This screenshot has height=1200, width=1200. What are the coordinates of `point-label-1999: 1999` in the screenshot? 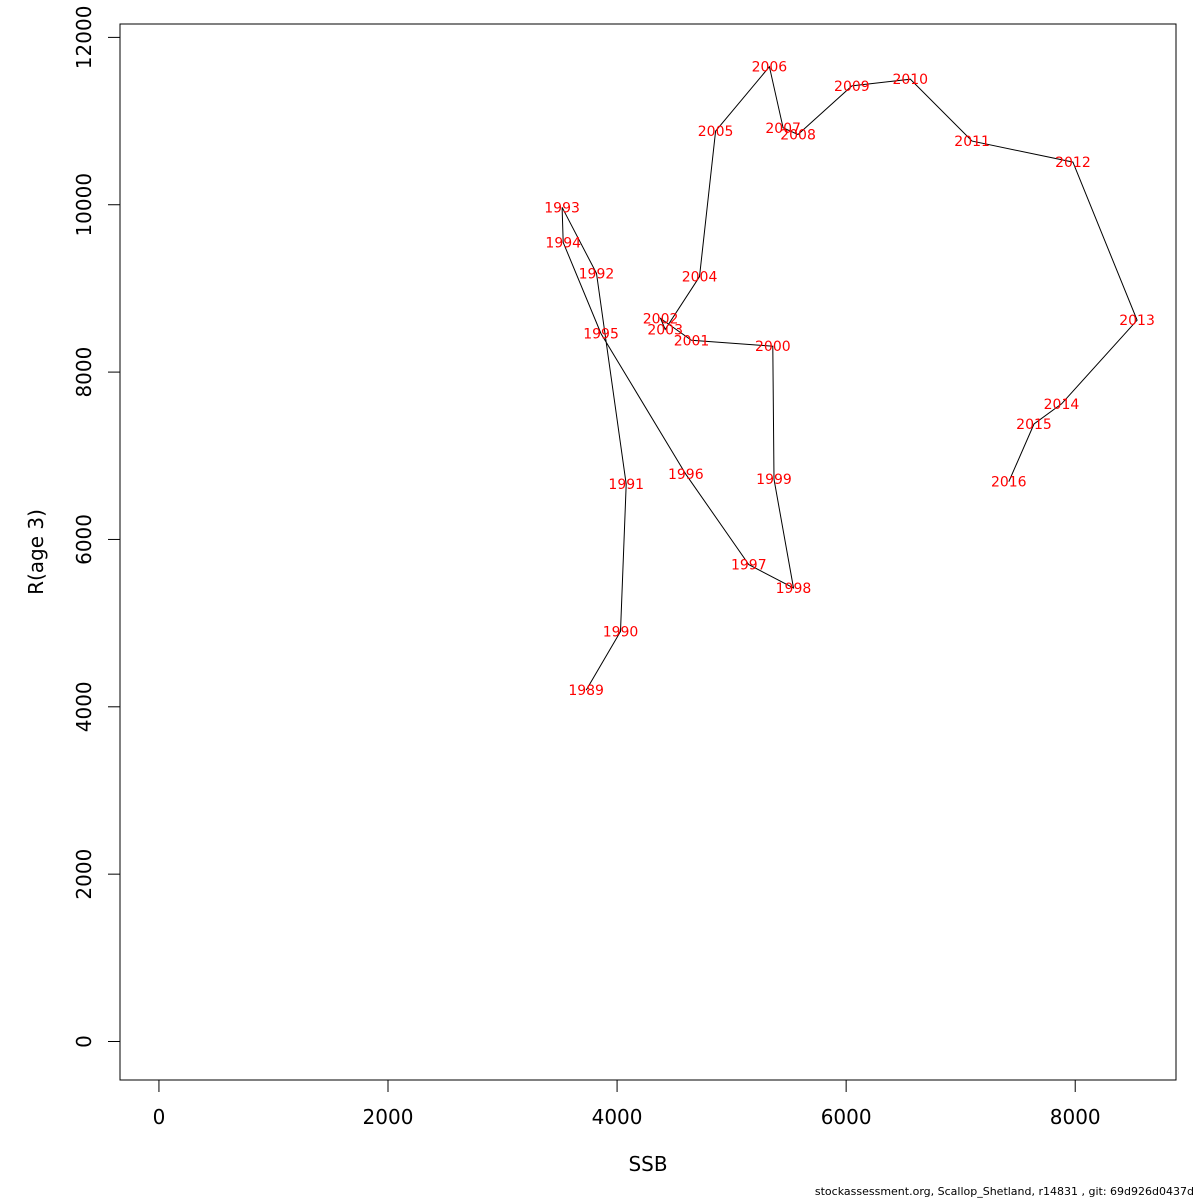 It's located at (774, 480).